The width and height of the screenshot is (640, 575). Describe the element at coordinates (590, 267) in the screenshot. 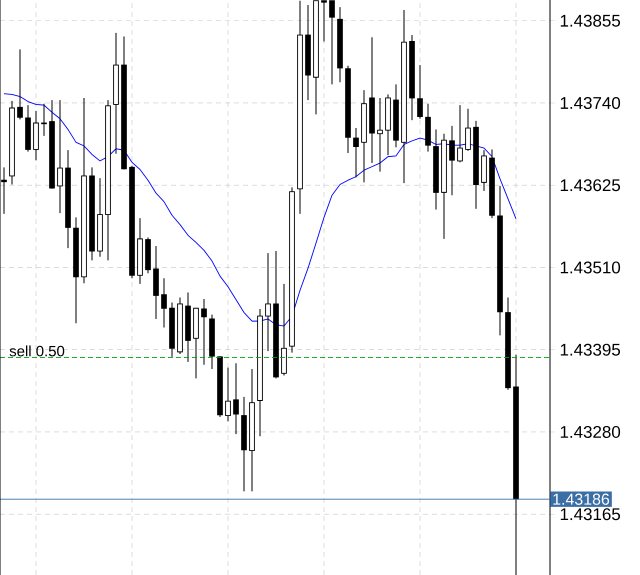

I see `y-tick-label: 1.43510` at that location.